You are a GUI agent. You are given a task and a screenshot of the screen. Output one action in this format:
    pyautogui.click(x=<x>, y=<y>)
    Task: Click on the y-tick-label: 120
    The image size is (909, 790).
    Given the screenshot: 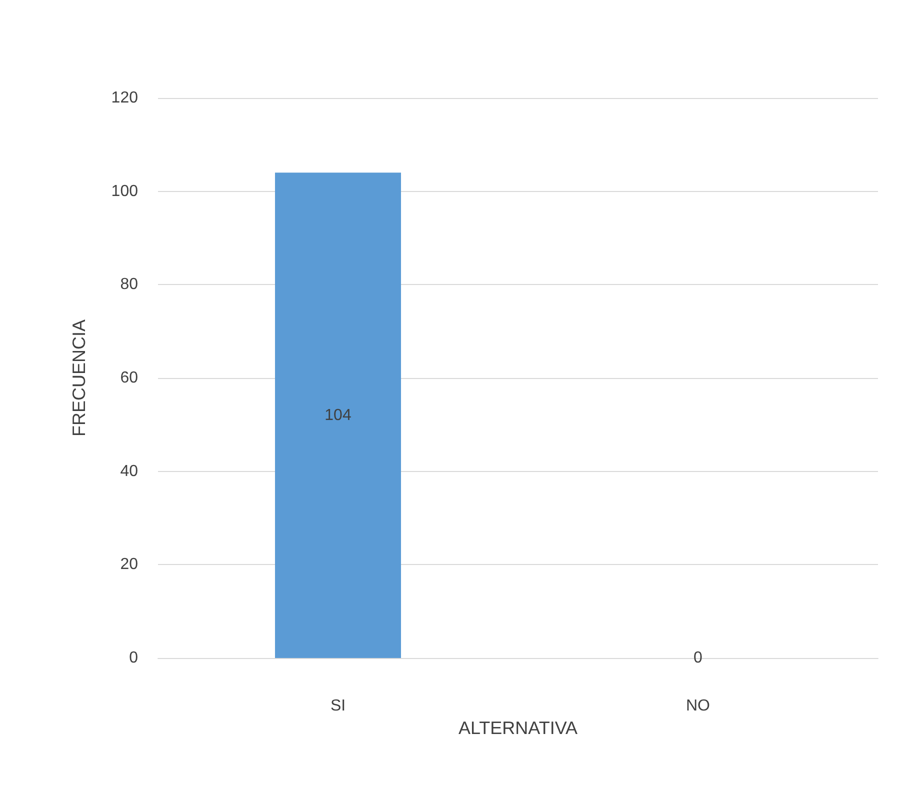 What is the action you would take?
    pyautogui.click(x=124, y=98)
    